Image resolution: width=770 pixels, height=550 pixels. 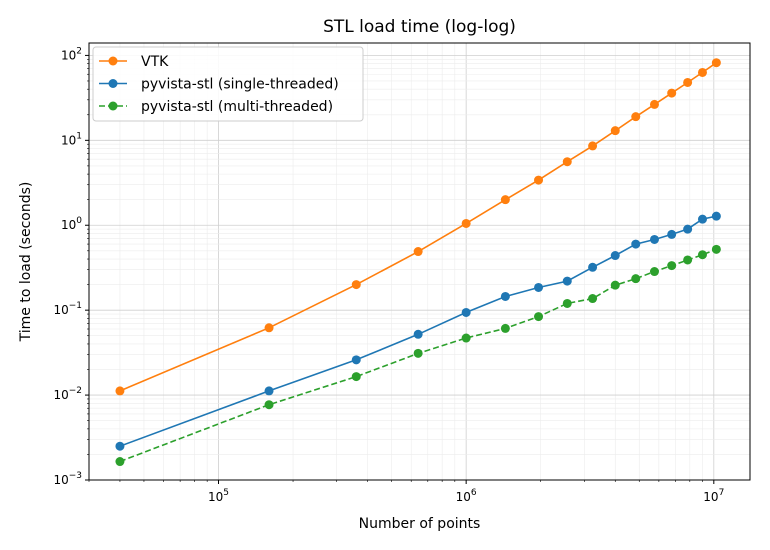 I want to click on y-tick-label: 10⁻¹, so click(x=67, y=309).